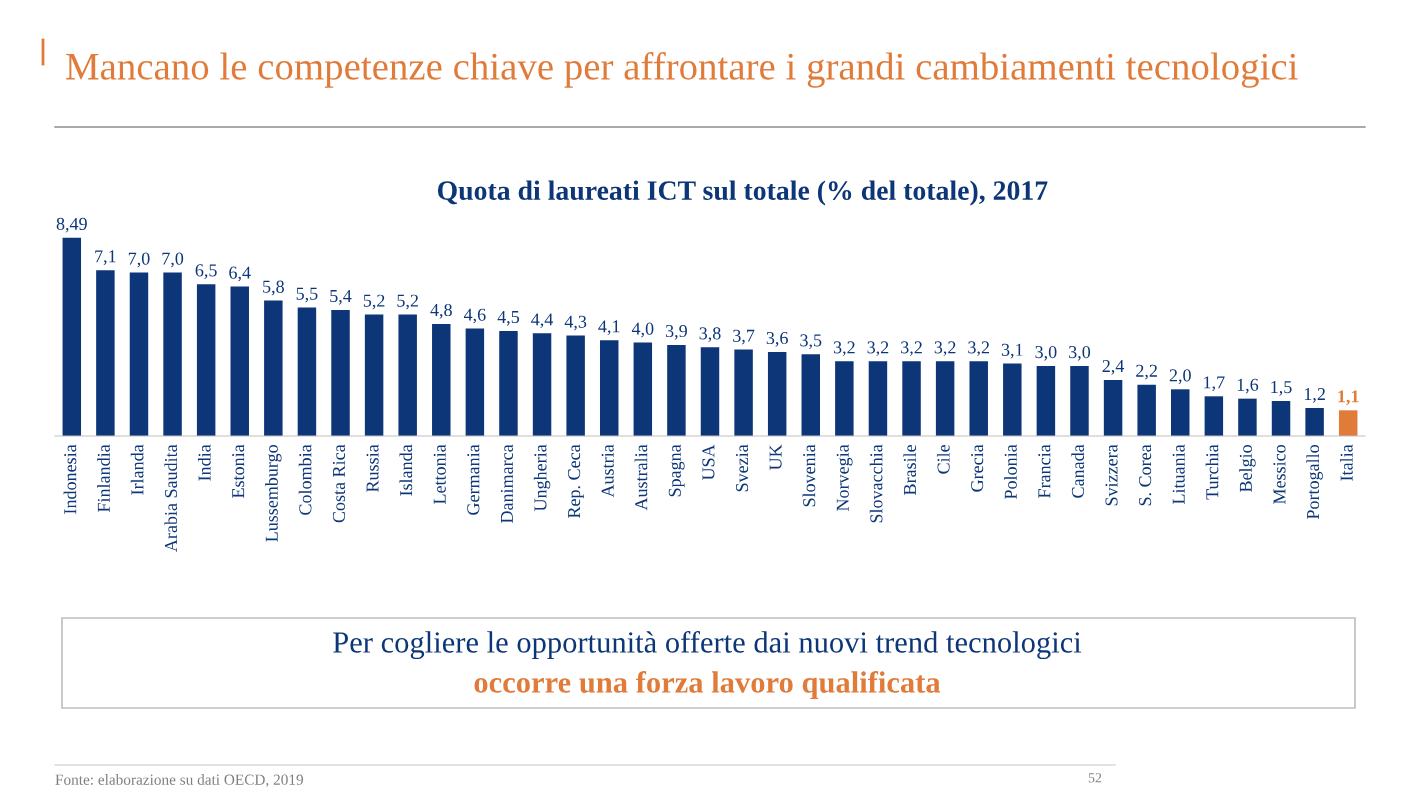  I want to click on x-tick-label: Polonia, so click(1010, 471).